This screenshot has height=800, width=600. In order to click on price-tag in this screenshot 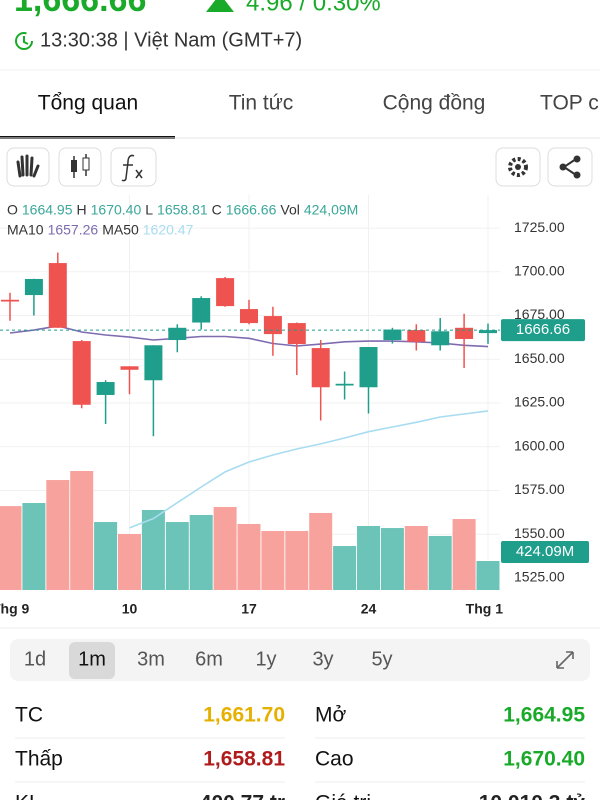, I will do `click(543, 330)`.